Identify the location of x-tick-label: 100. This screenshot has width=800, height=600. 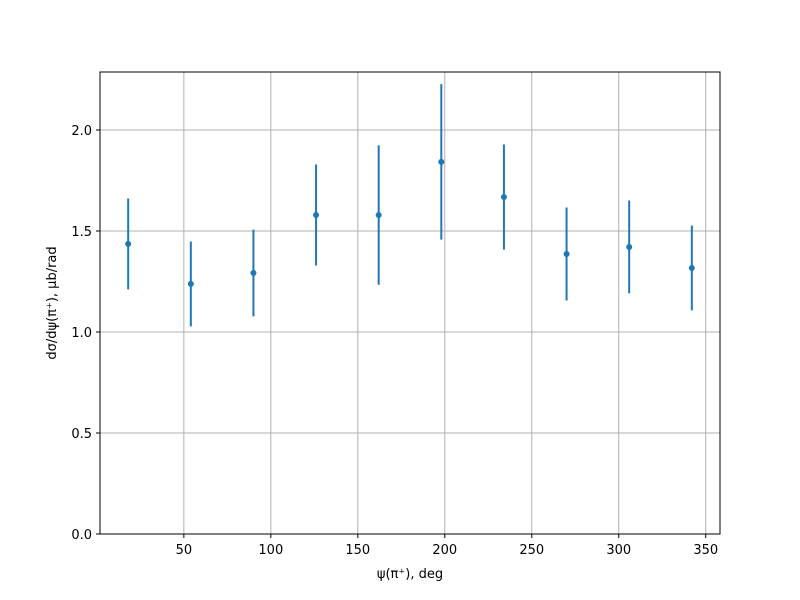
(270, 550).